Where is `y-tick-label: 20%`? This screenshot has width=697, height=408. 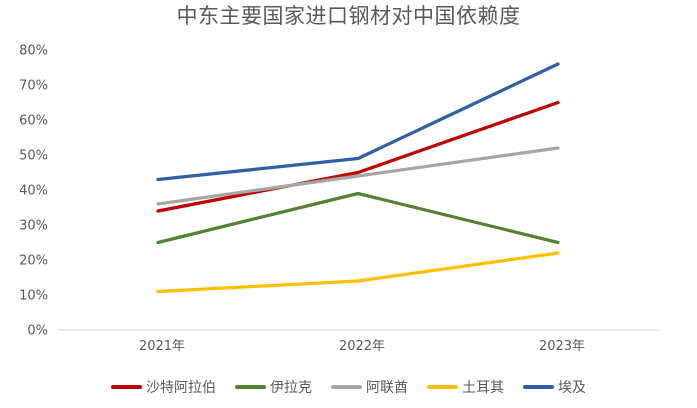
y-tick-label: 20% is located at coordinates (33, 261).